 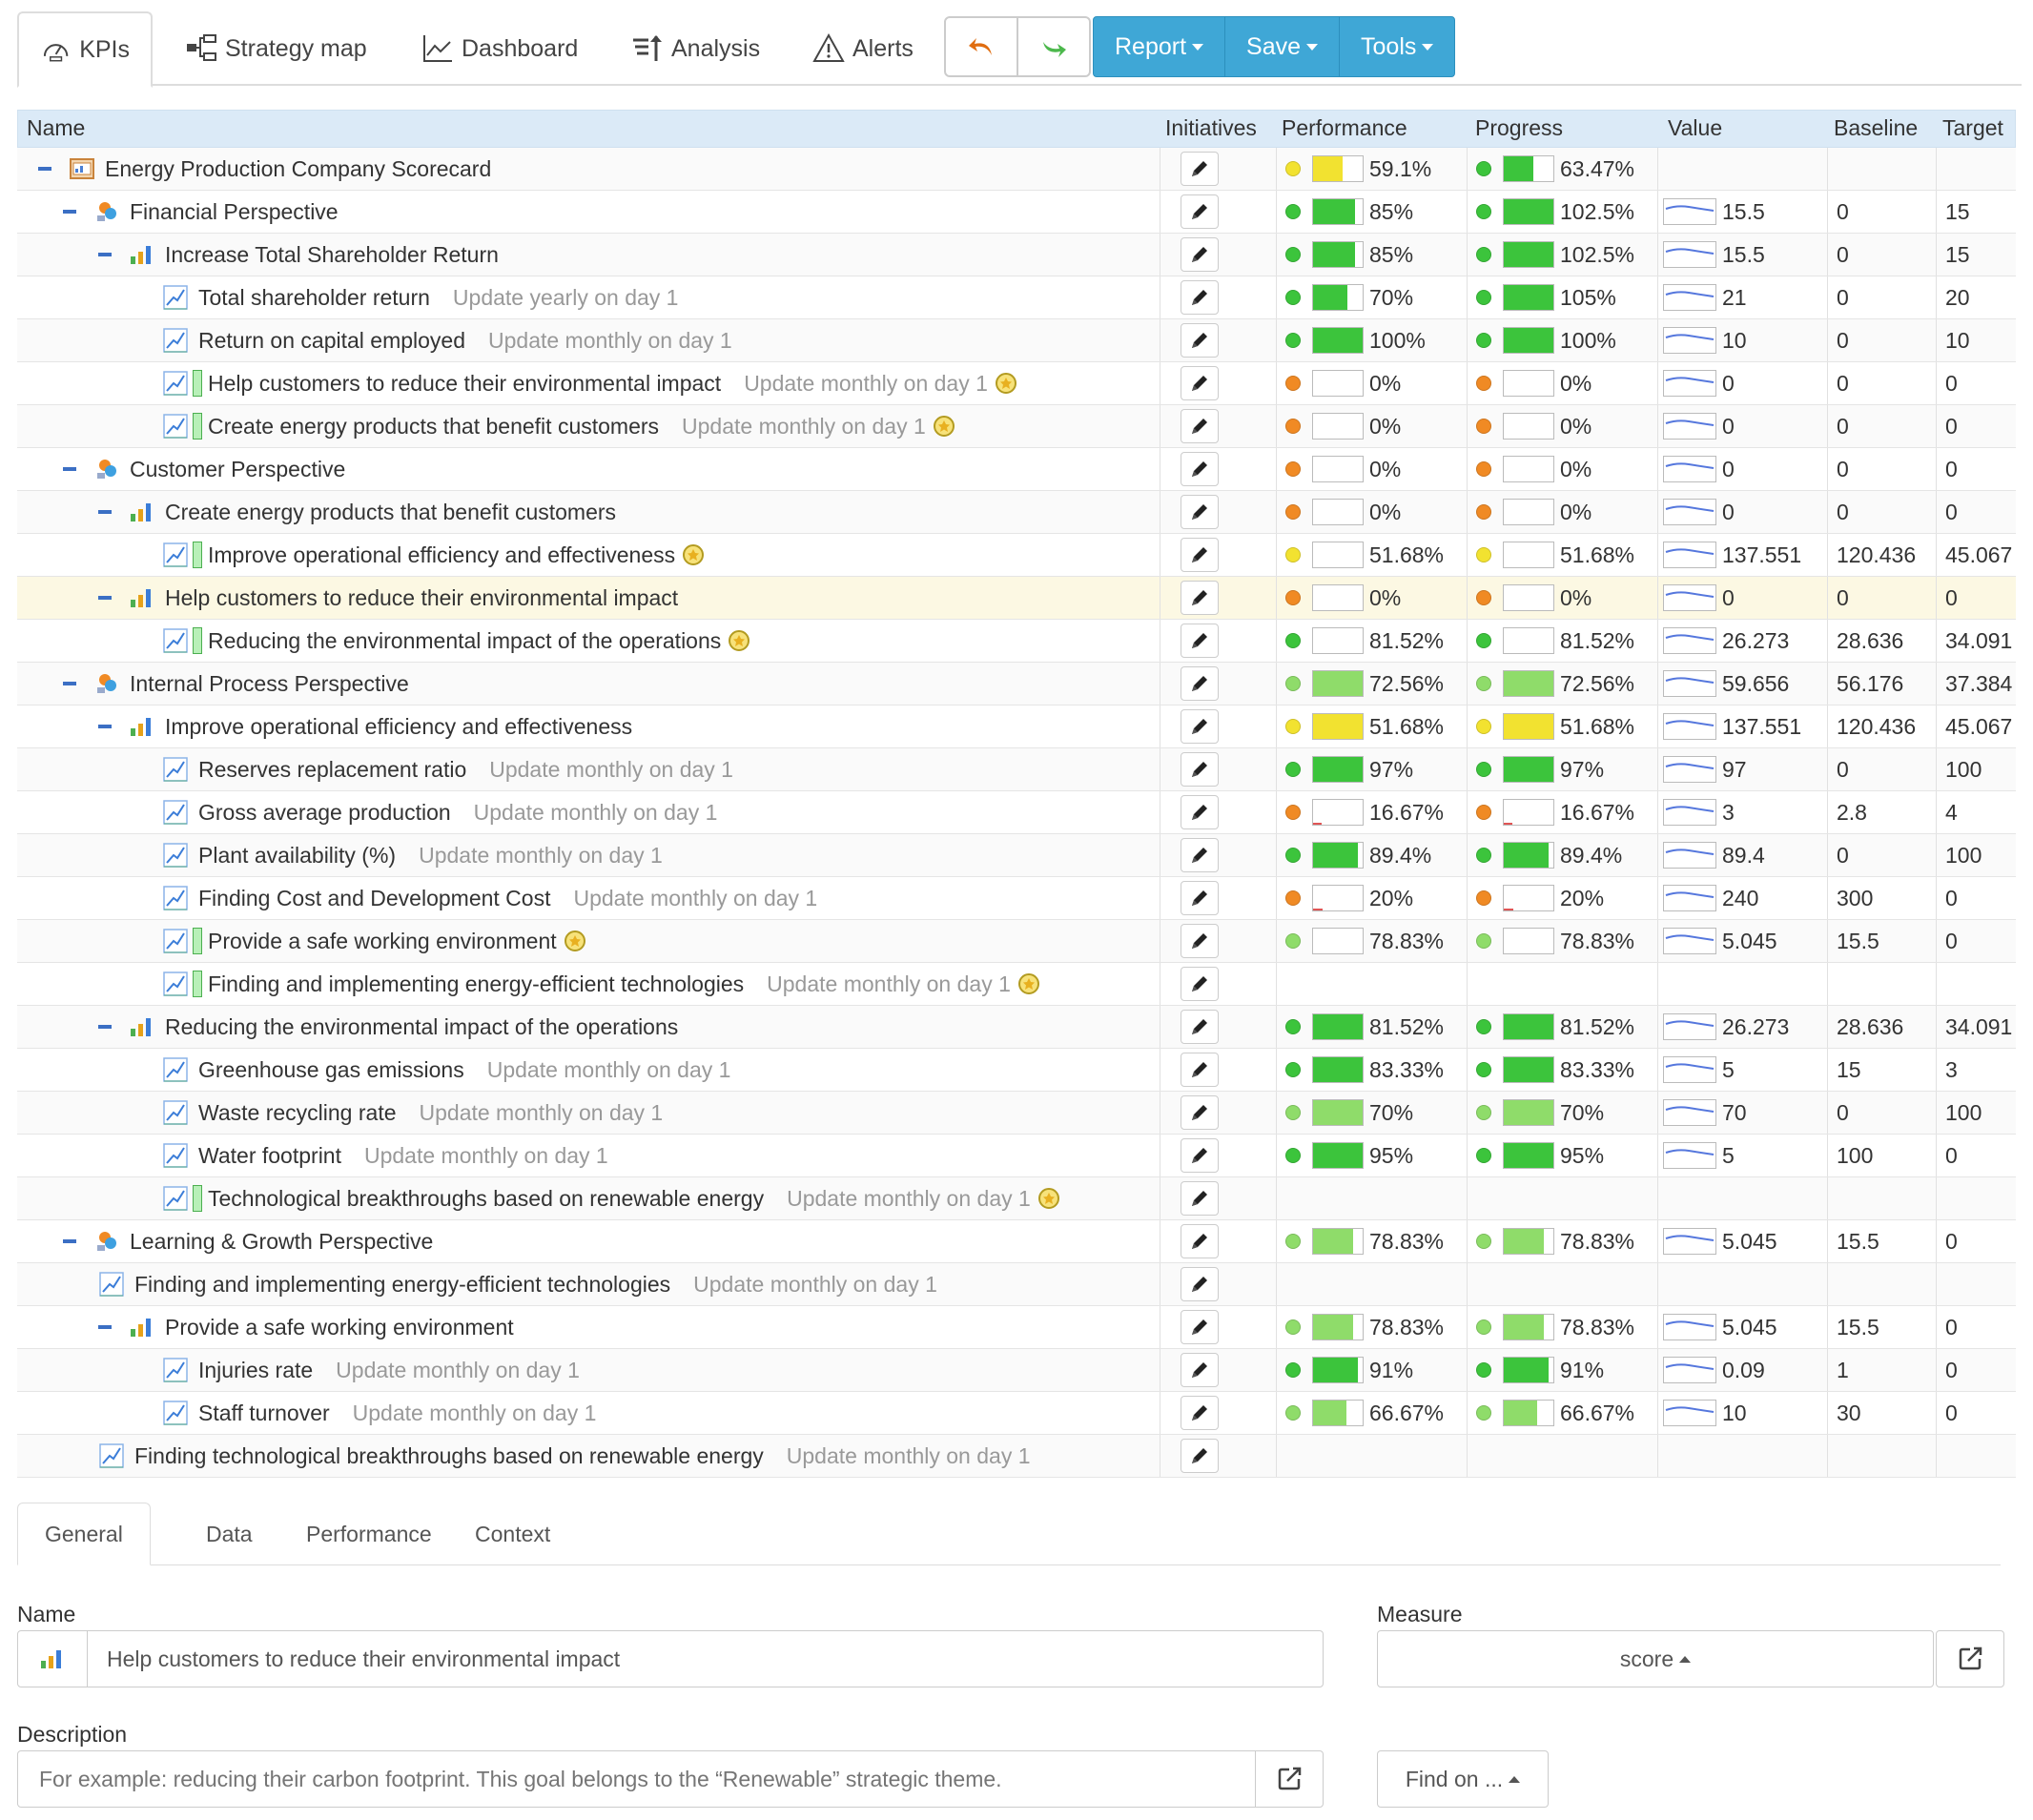 What do you see at coordinates (282, 1241) in the screenshot?
I see `row-name: Learning & Growth Perspective` at bounding box center [282, 1241].